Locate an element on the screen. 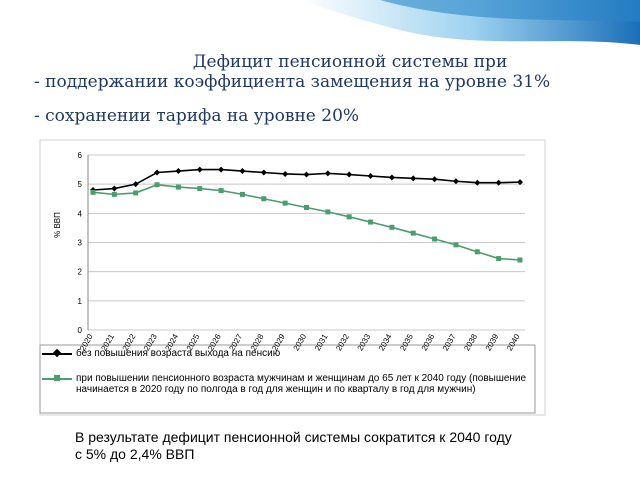  y-tick-label: 2 is located at coordinates (80, 272).